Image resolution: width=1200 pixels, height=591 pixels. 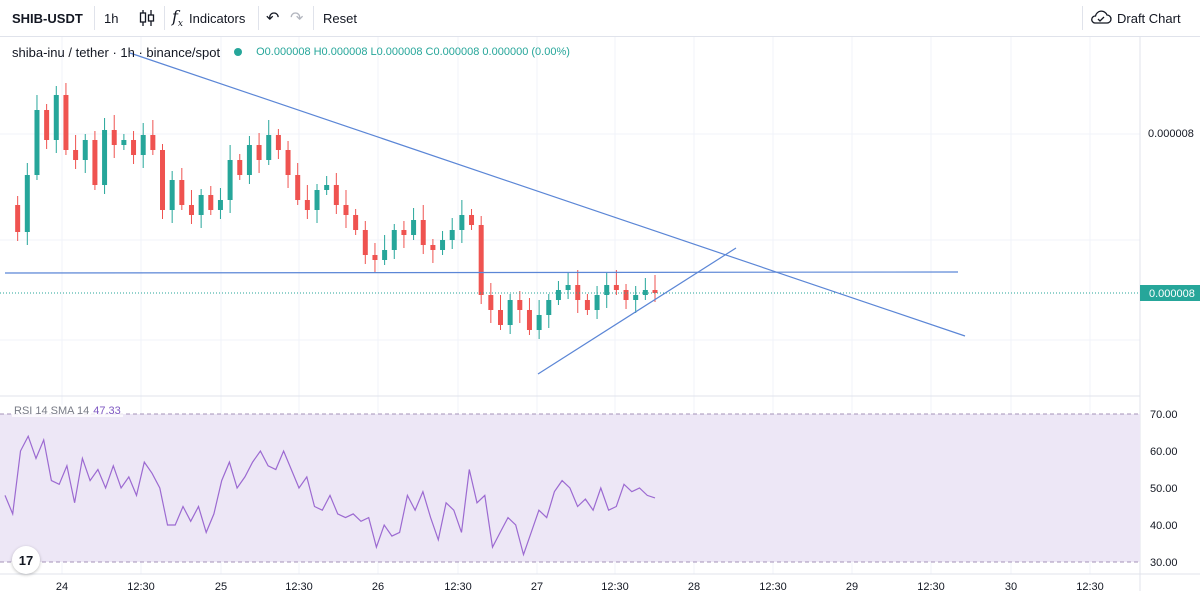 I want to click on time-axis-label: 29, so click(x=852, y=586).